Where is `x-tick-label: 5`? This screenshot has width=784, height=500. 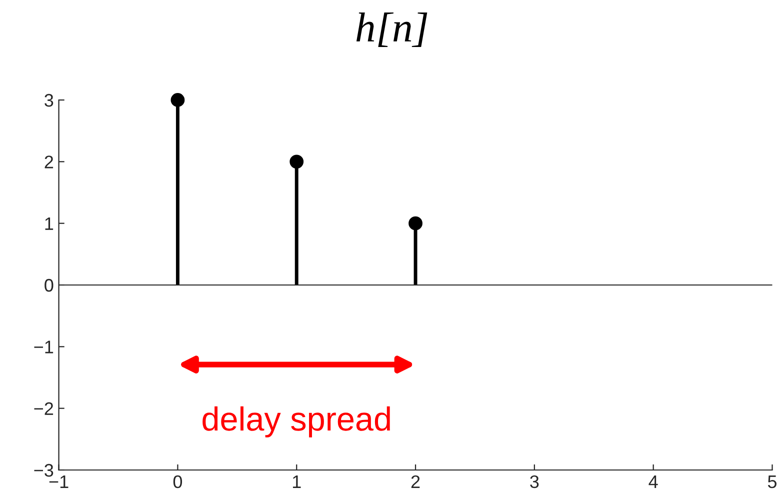 x-tick-label: 5 is located at coordinates (772, 482).